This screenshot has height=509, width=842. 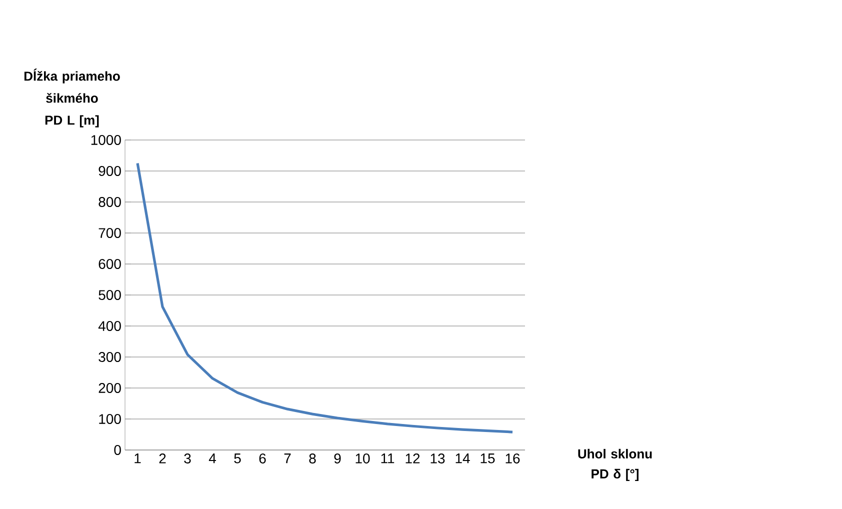 What do you see at coordinates (109, 264) in the screenshot?
I see `y-tick-label: 600` at bounding box center [109, 264].